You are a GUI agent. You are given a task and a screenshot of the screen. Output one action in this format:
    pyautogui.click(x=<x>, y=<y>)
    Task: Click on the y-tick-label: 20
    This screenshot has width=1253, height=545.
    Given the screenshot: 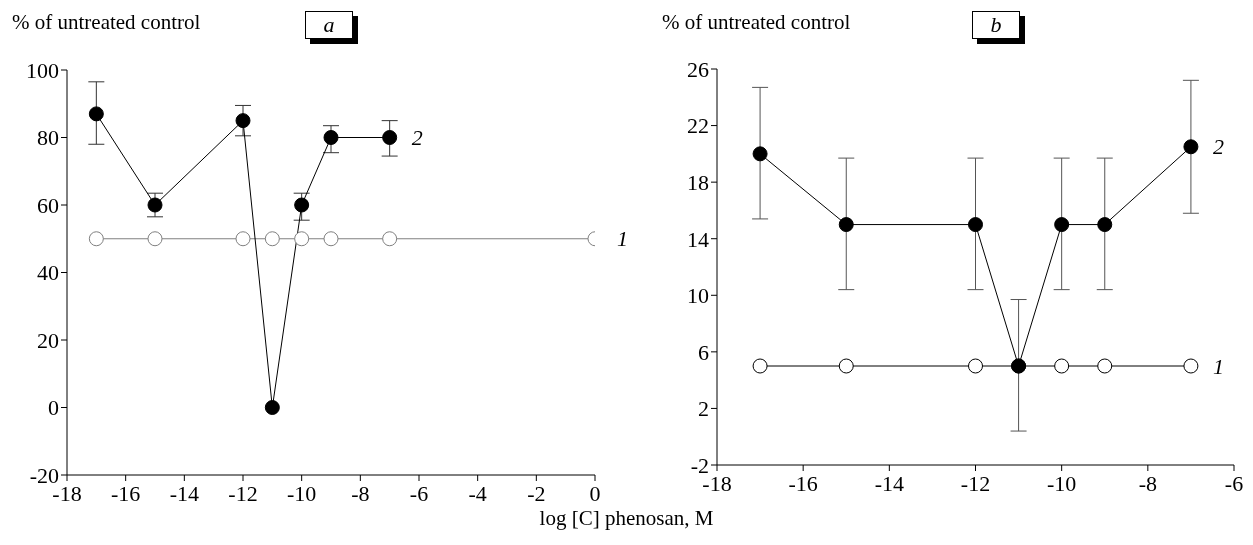 What is the action you would take?
    pyautogui.click(x=48, y=340)
    